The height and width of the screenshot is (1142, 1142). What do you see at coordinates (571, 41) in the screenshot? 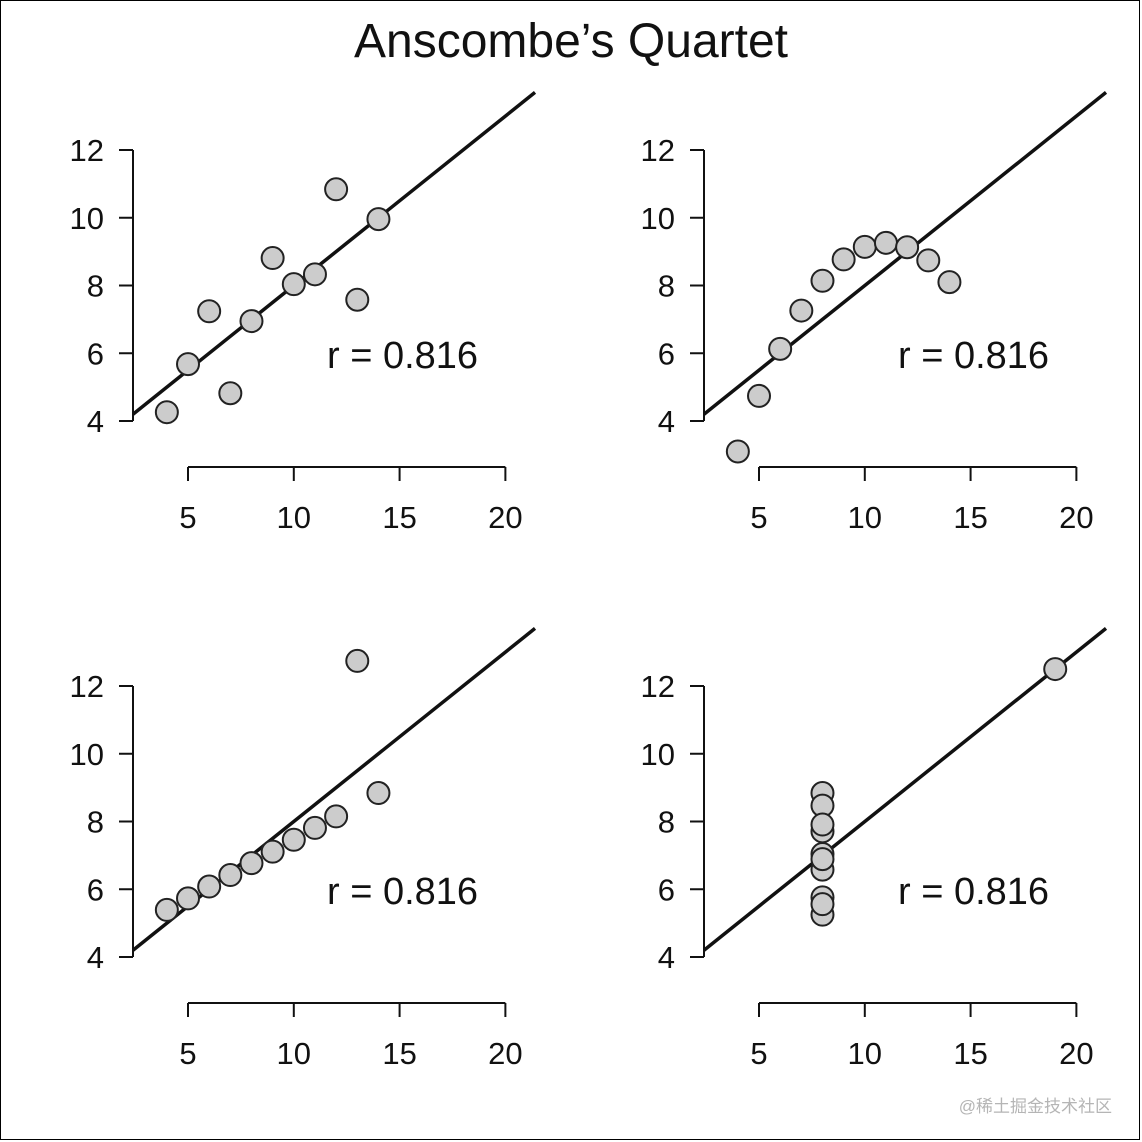
I see `chart-title: Anscombe’s Quartet` at bounding box center [571, 41].